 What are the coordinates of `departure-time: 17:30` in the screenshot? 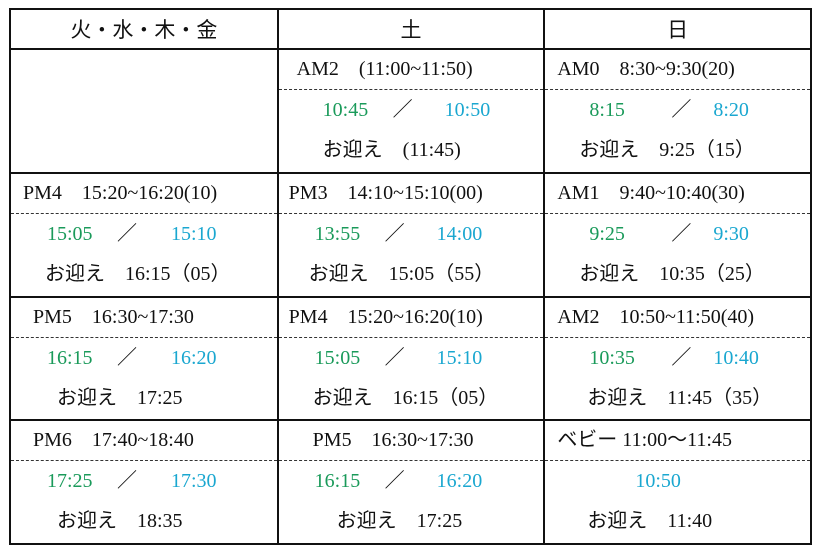 It's located at (194, 481).